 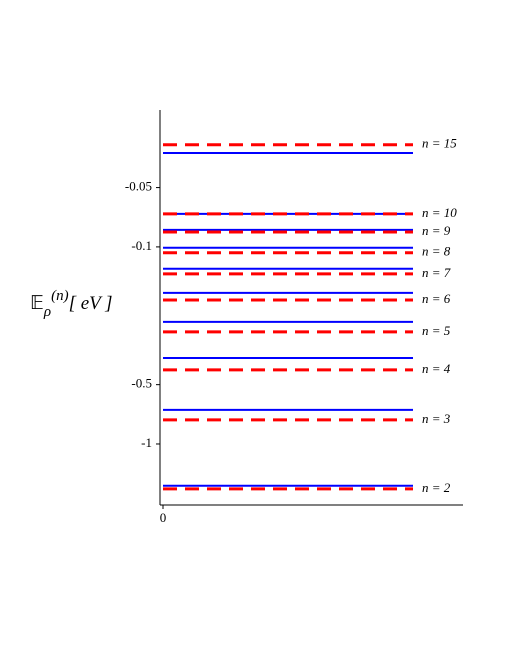 What do you see at coordinates (436, 330) in the screenshot?
I see `level-label: n = 5` at bounding box center [436, 330].